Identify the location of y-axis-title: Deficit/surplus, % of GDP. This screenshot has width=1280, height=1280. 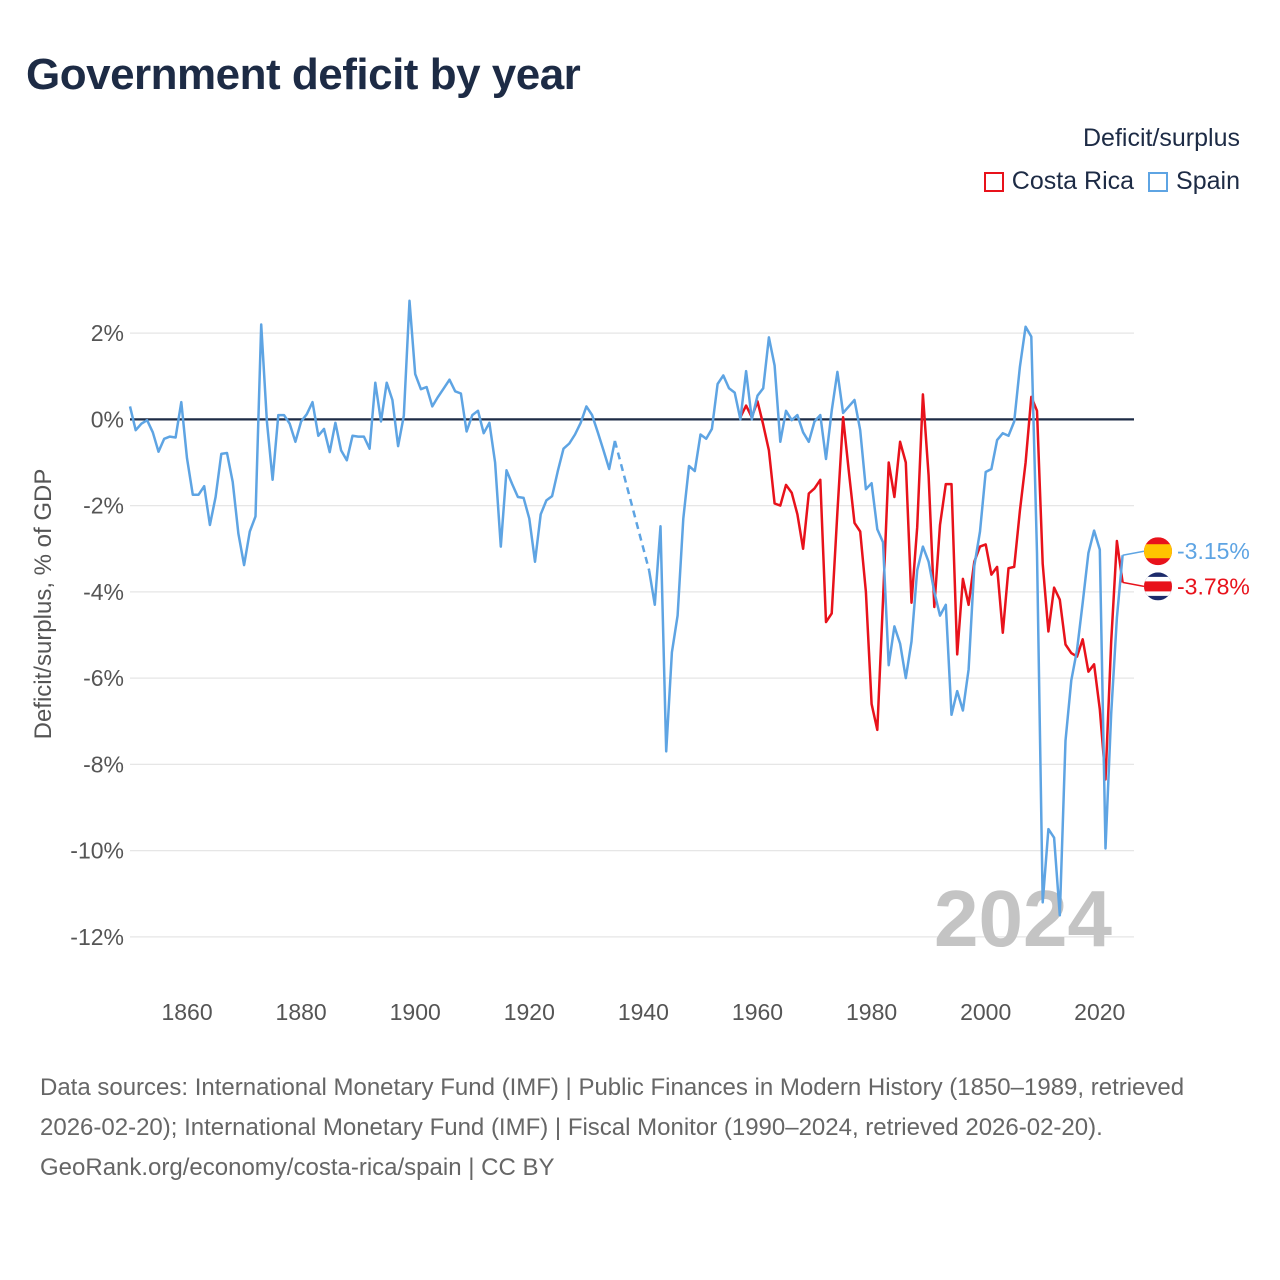
(43, 604).